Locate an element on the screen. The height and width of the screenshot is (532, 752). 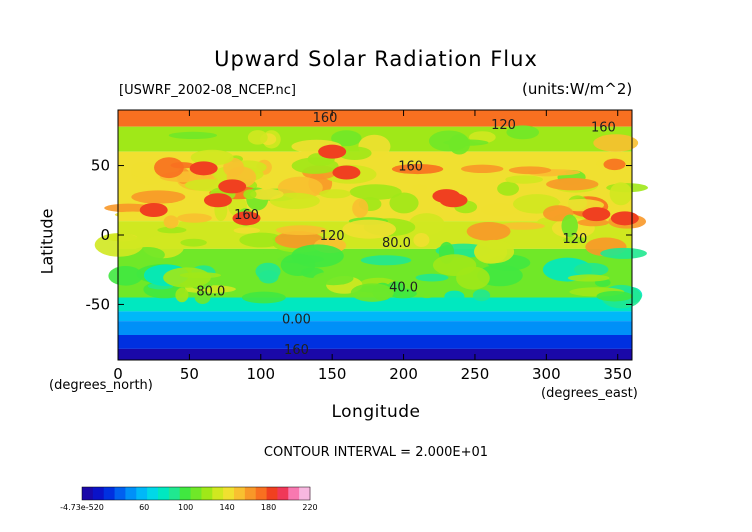
file-label: [USWRF_2002-08_NCEP.nc] is located at coordinates (207, 90).